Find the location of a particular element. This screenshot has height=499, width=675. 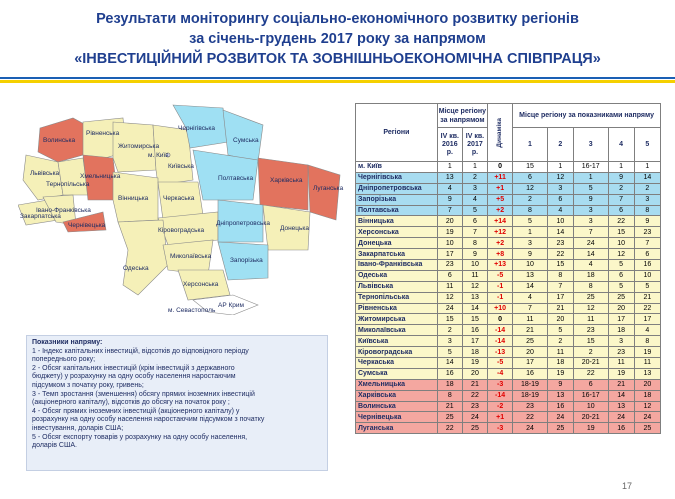

region-zhytomyrska is located at coordinates (134, 147).